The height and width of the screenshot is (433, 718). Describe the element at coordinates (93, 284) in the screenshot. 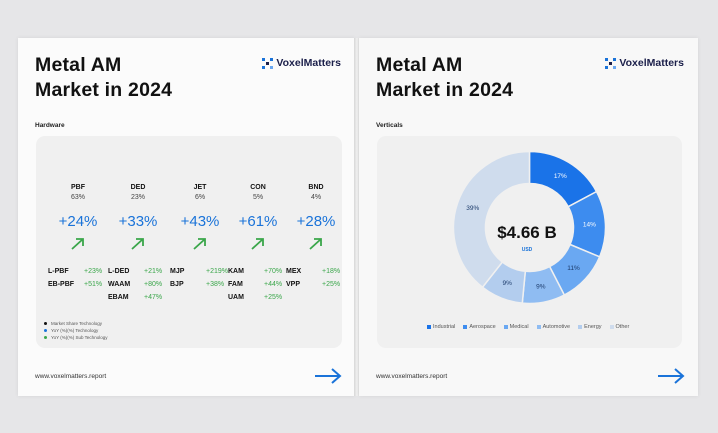

I see `sub-technology-growth: +51%` at that location.